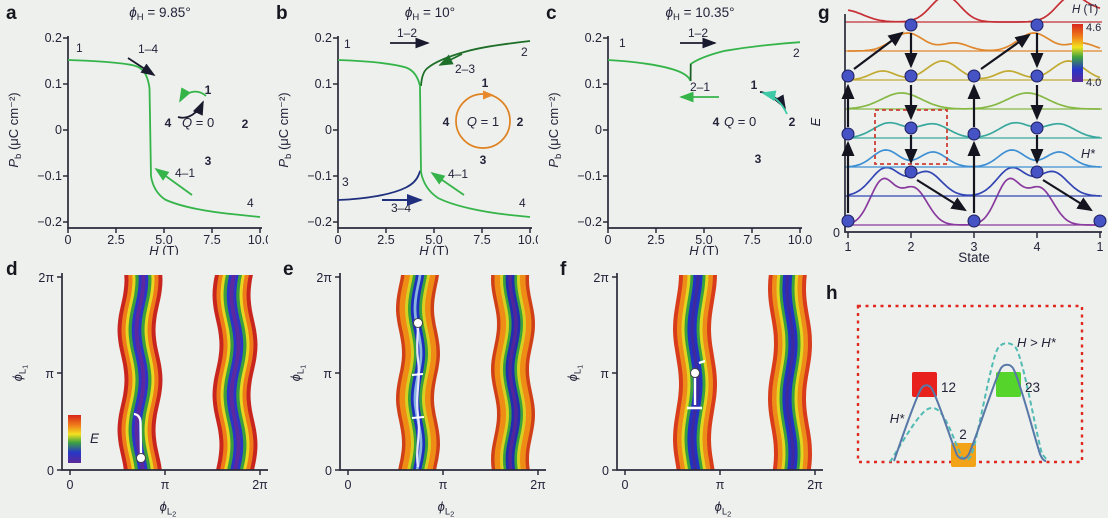  I want to click on cycle-state-4: 4, so click(716, 122).